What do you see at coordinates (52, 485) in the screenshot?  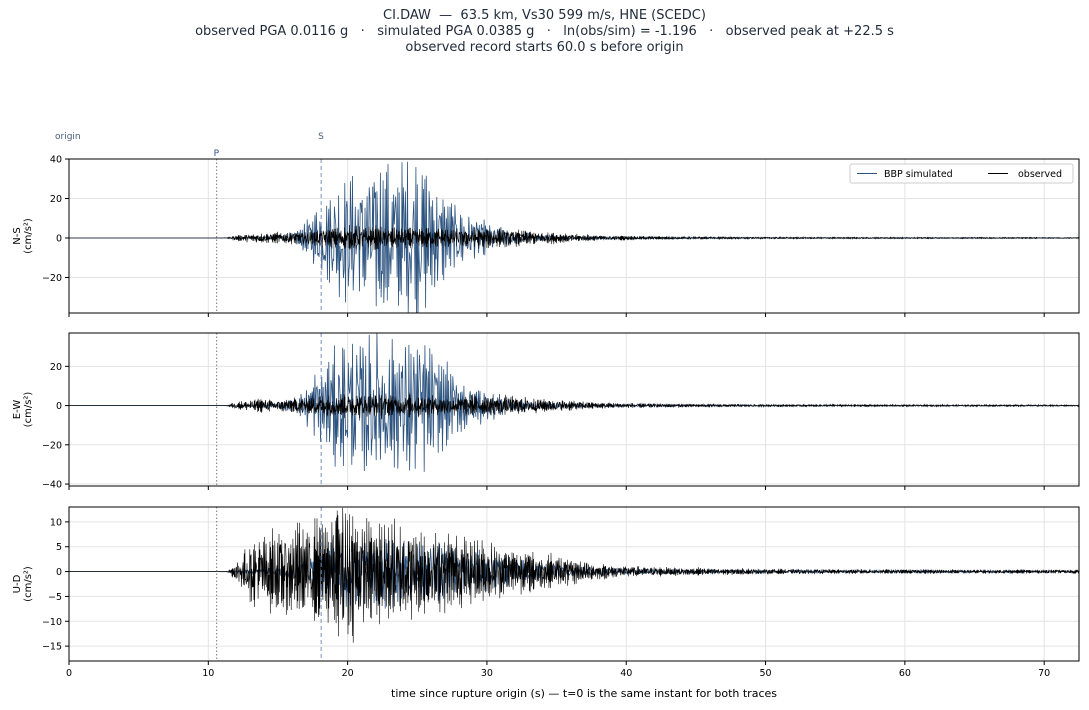 I see `y-tick-label: −40` at bounding box center [52, 485].